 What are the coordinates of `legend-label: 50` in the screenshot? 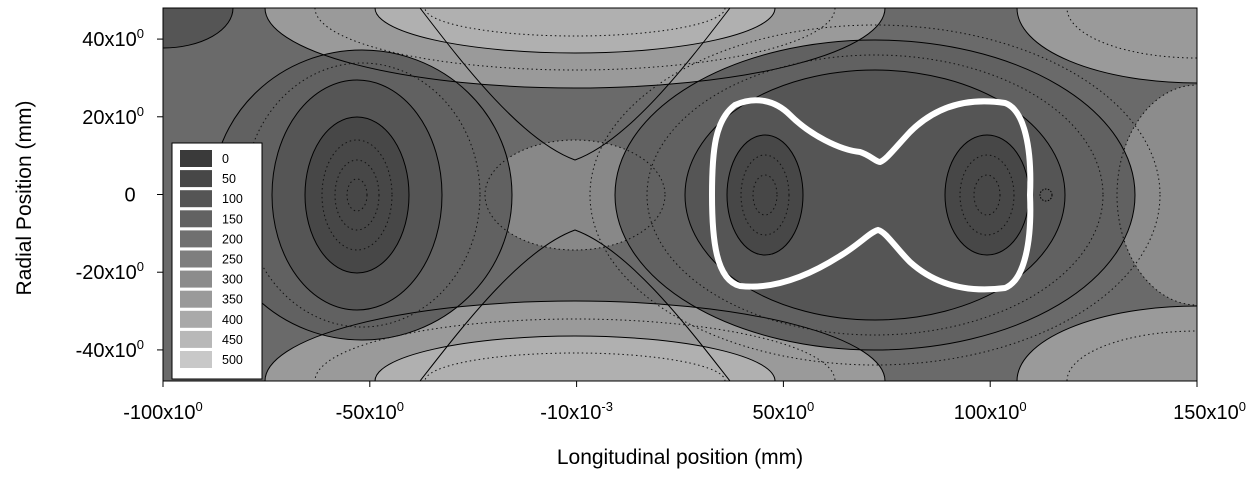 It's located at (229, 179).